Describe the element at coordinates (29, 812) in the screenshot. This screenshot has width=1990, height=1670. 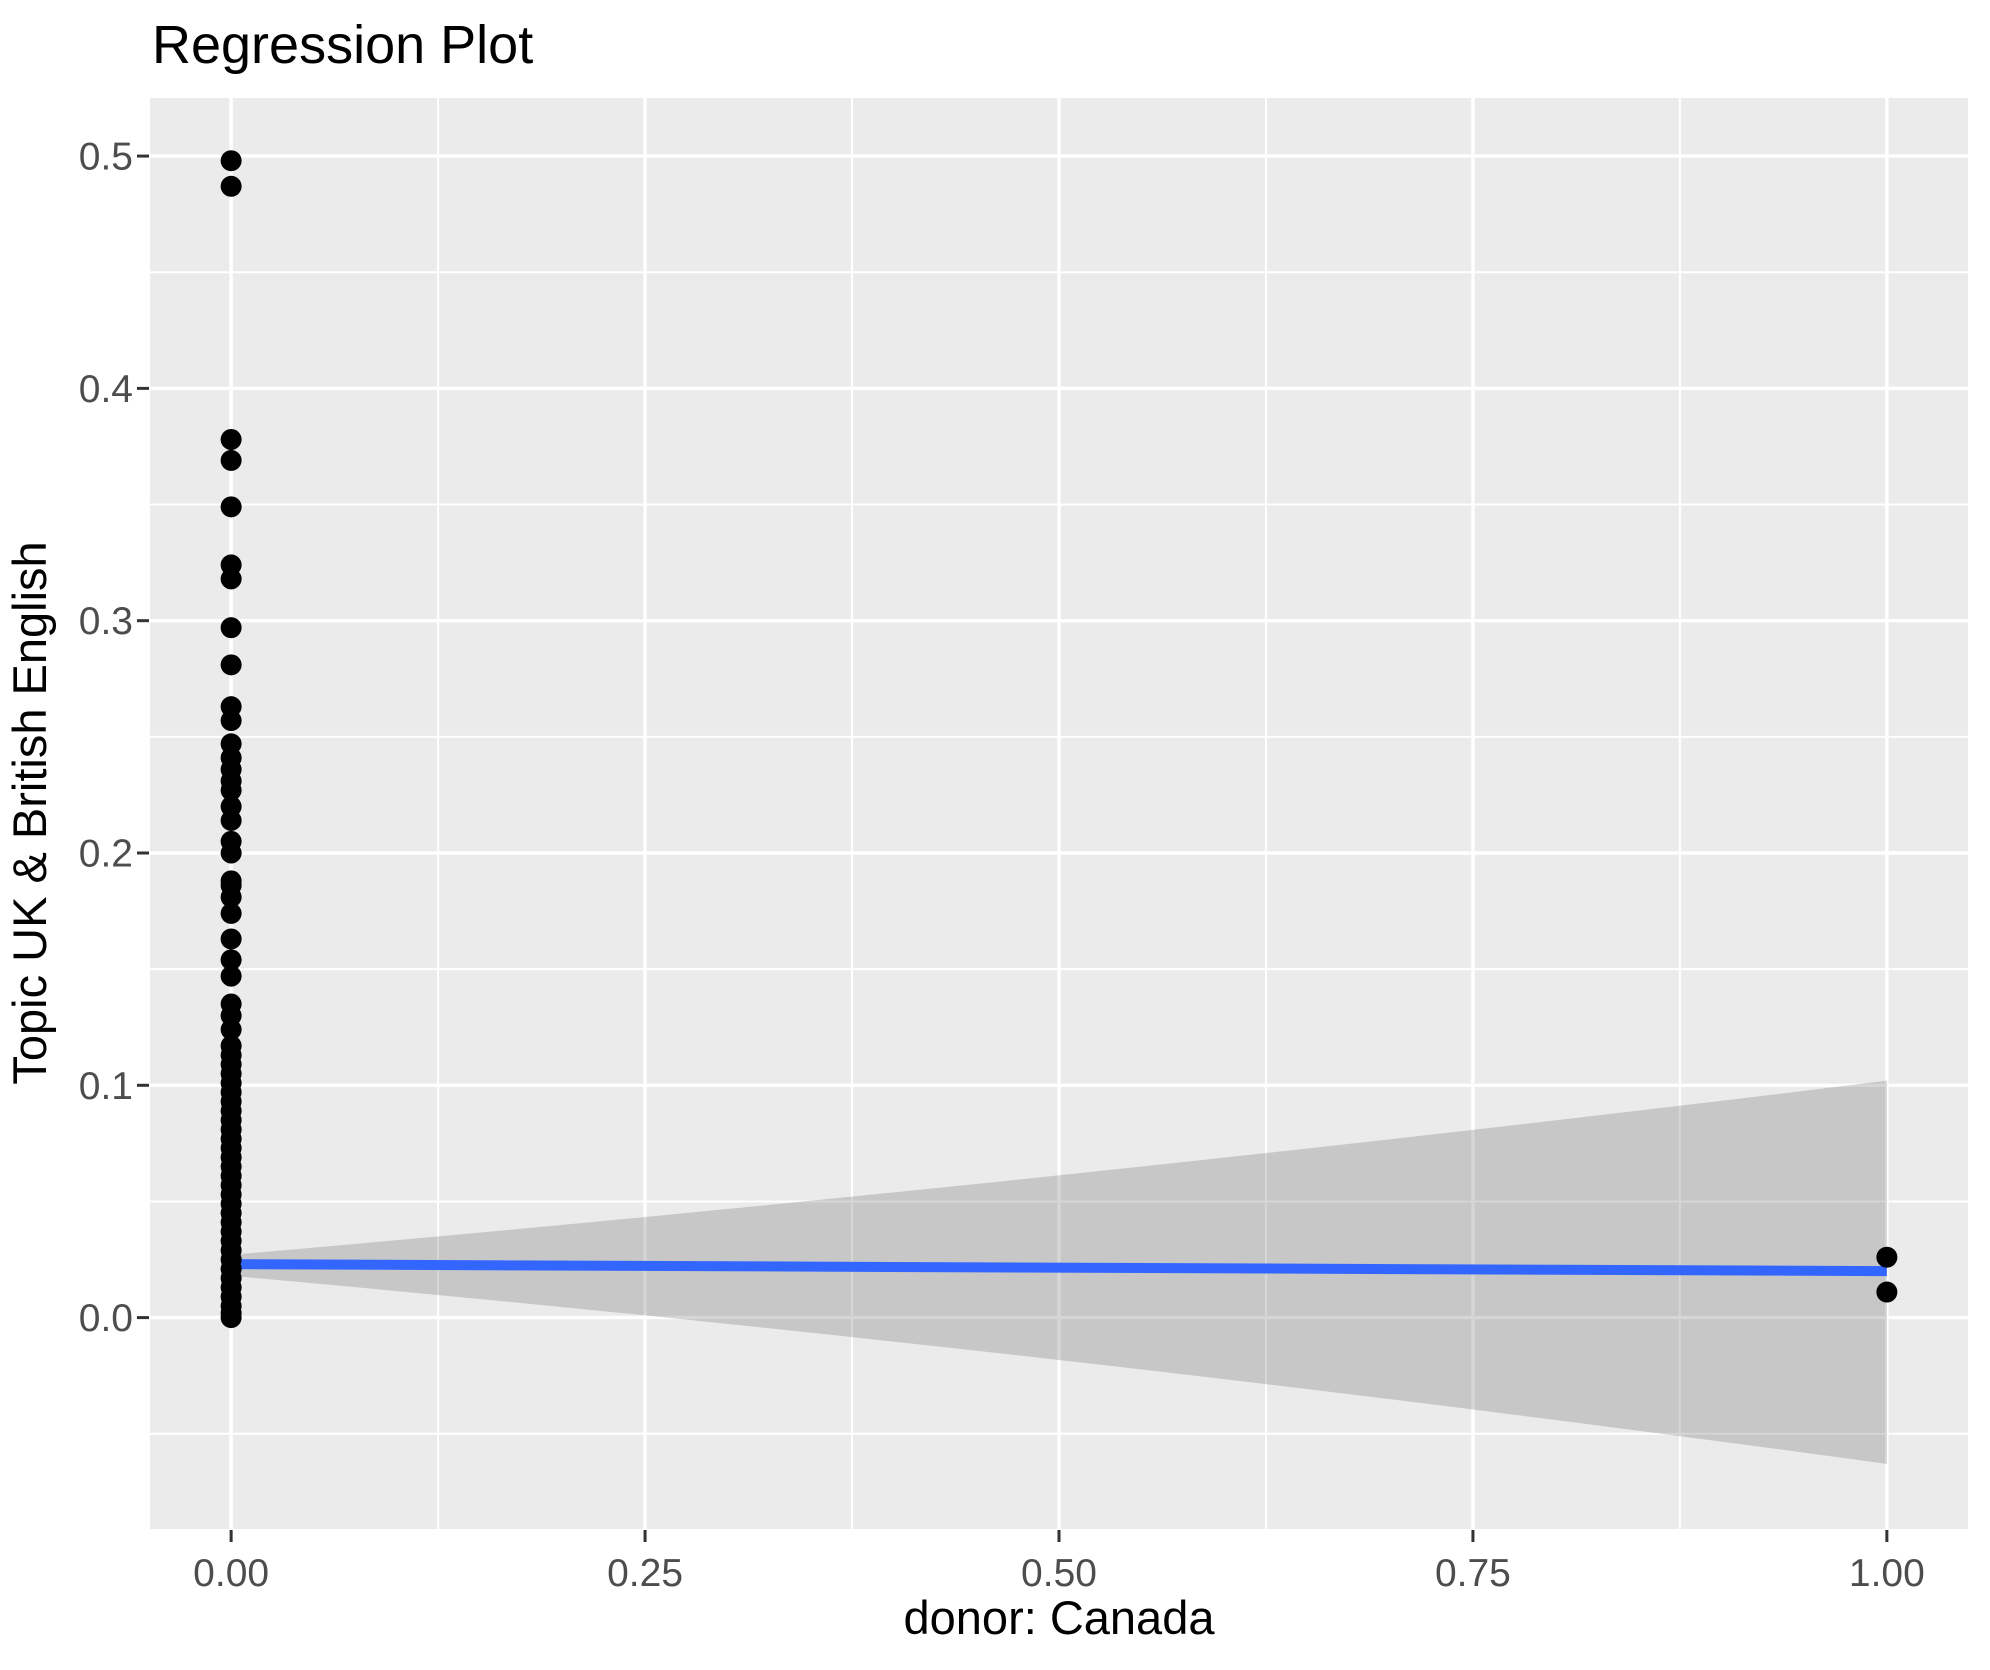
I see `y-axis-title: Topic UK & British English` at that location.